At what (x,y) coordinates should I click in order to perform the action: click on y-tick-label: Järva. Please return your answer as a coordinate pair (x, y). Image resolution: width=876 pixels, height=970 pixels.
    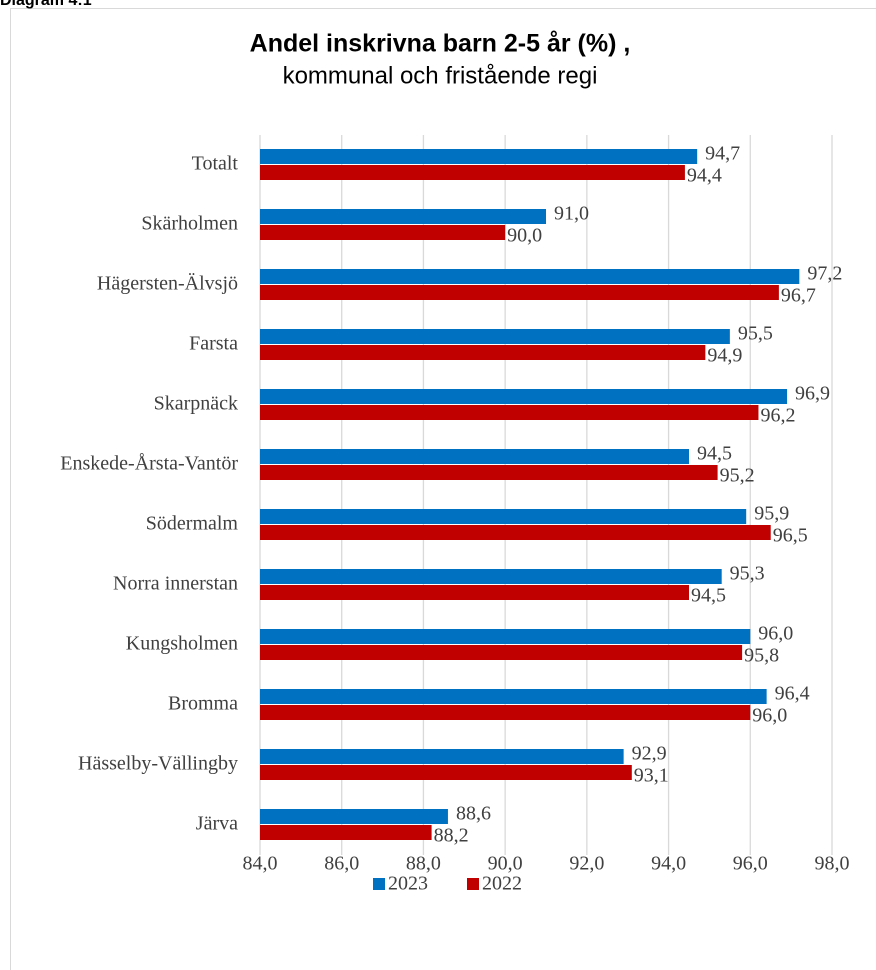
    Looking at the image, I should click on (217, 824).